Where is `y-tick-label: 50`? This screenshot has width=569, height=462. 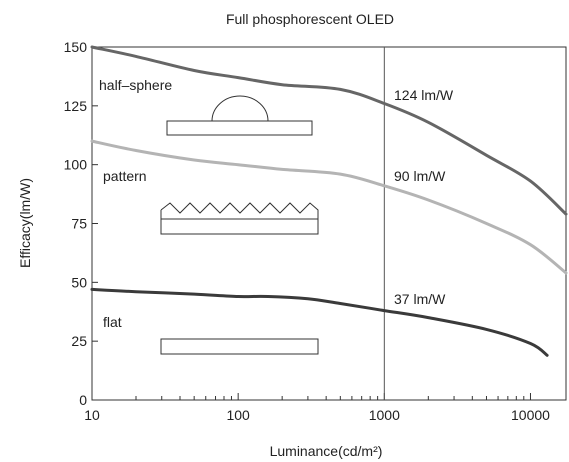 y-tick-label: 50 is located at coordinates (79, 282).